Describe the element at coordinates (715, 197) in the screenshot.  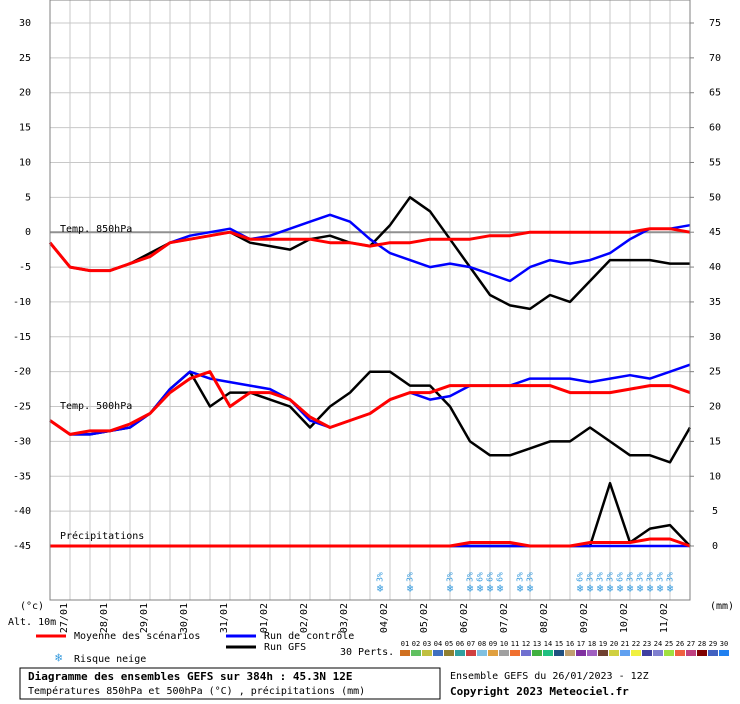
I see `y2-tick-label: 50` at that location.